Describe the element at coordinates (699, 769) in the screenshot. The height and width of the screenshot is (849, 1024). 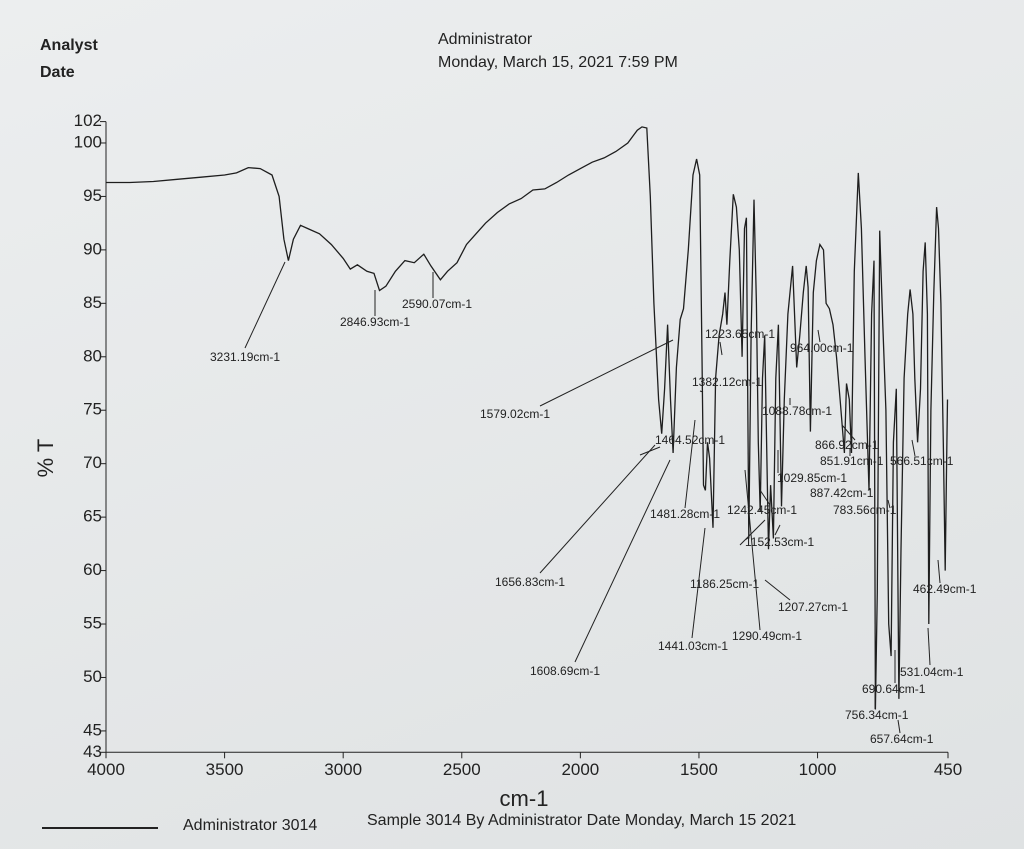
I see `x-tick-label: 1500` at that location.